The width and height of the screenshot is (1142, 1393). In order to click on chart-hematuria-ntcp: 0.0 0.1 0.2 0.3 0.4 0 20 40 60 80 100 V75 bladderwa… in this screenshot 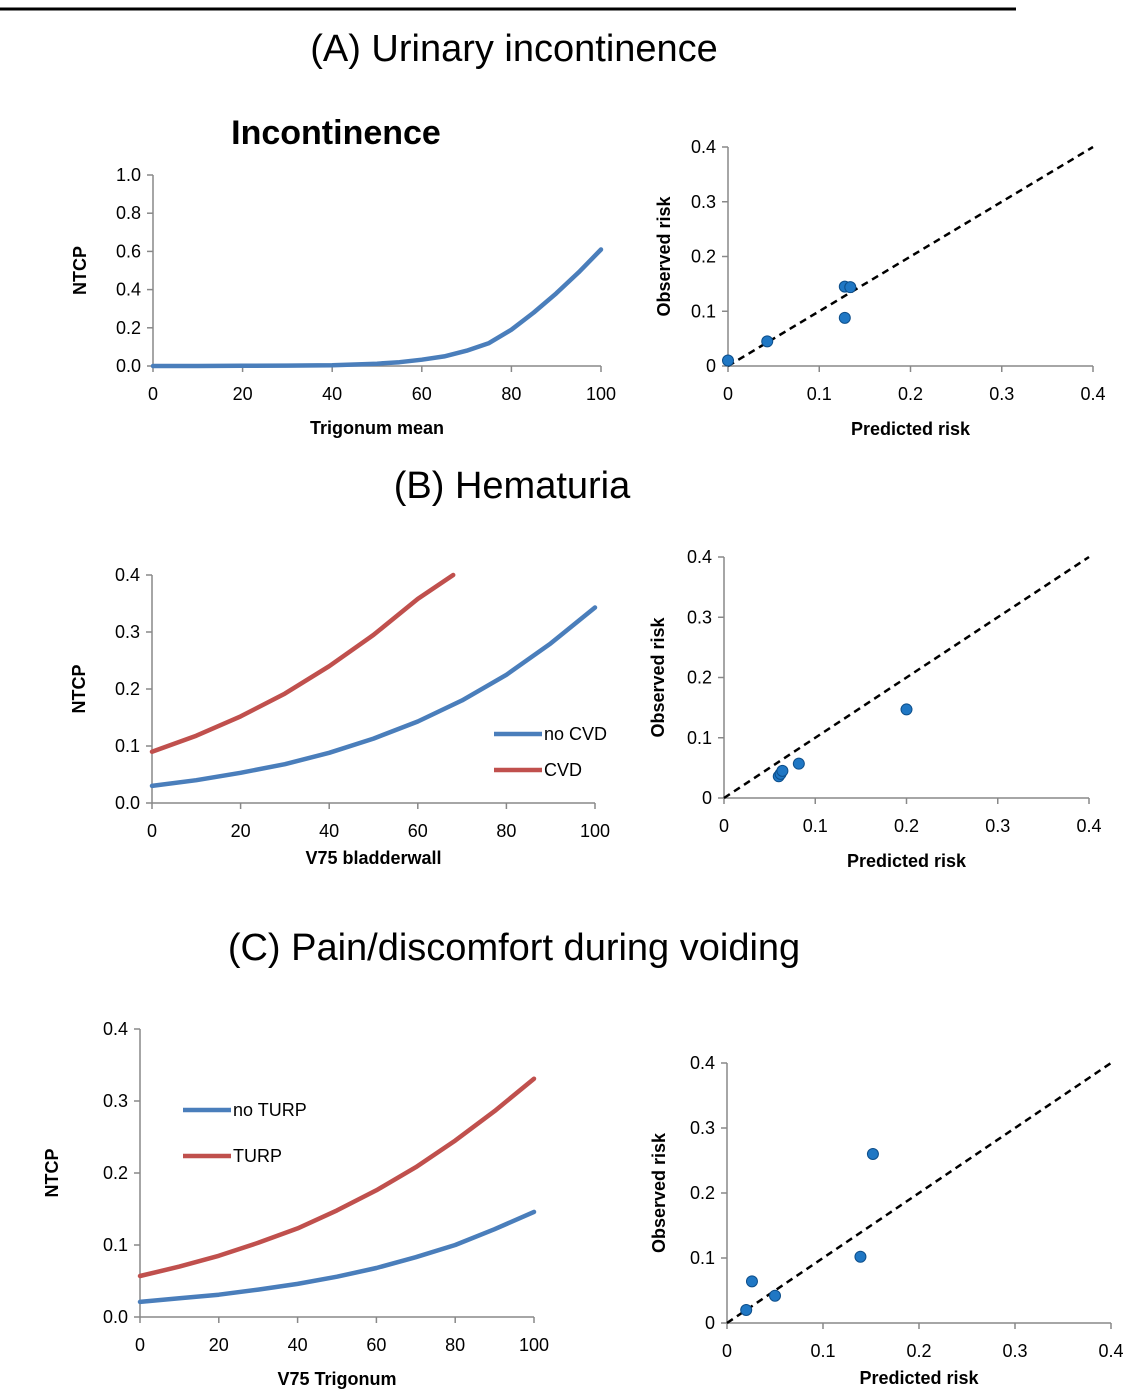, I will do `click(339, 716)`.